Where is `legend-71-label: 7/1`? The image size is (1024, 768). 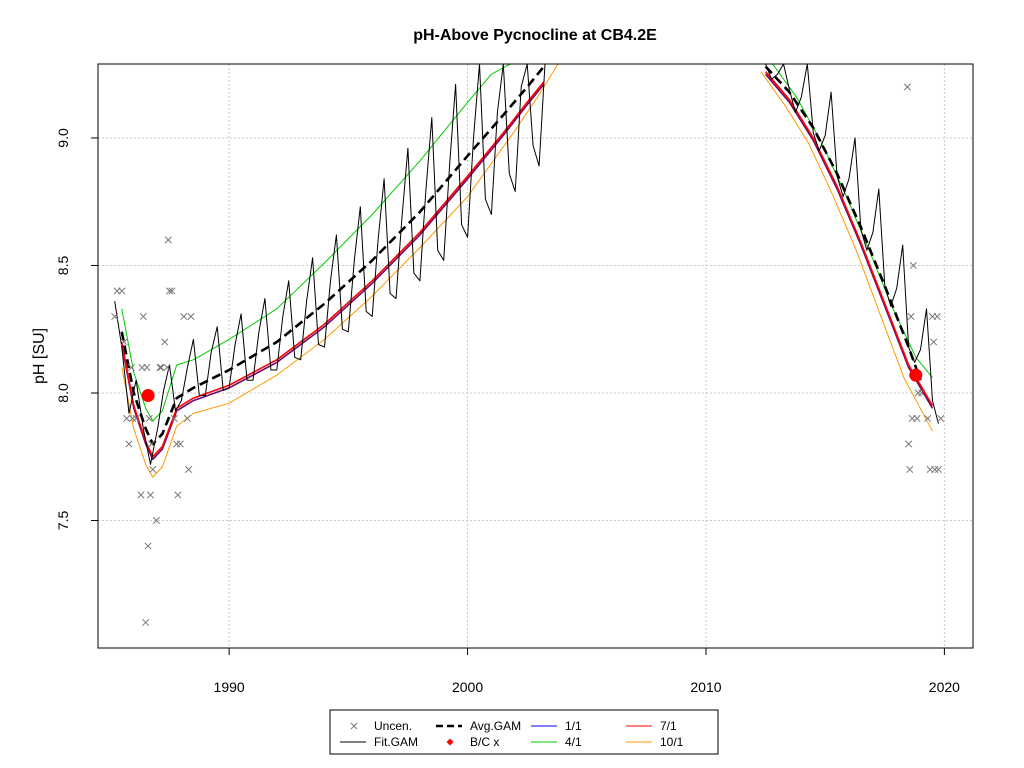
legend-71-label: 7/1 is located at coordinates (668, 726).